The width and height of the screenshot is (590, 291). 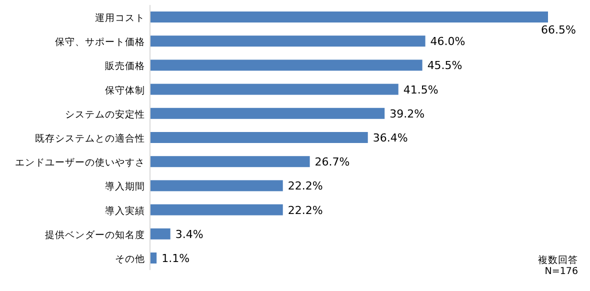 What do you see at coordinates (125, 186) in the screenshot?
I see `y-tick-label: 導入期間` at bounding box center [125, 186].